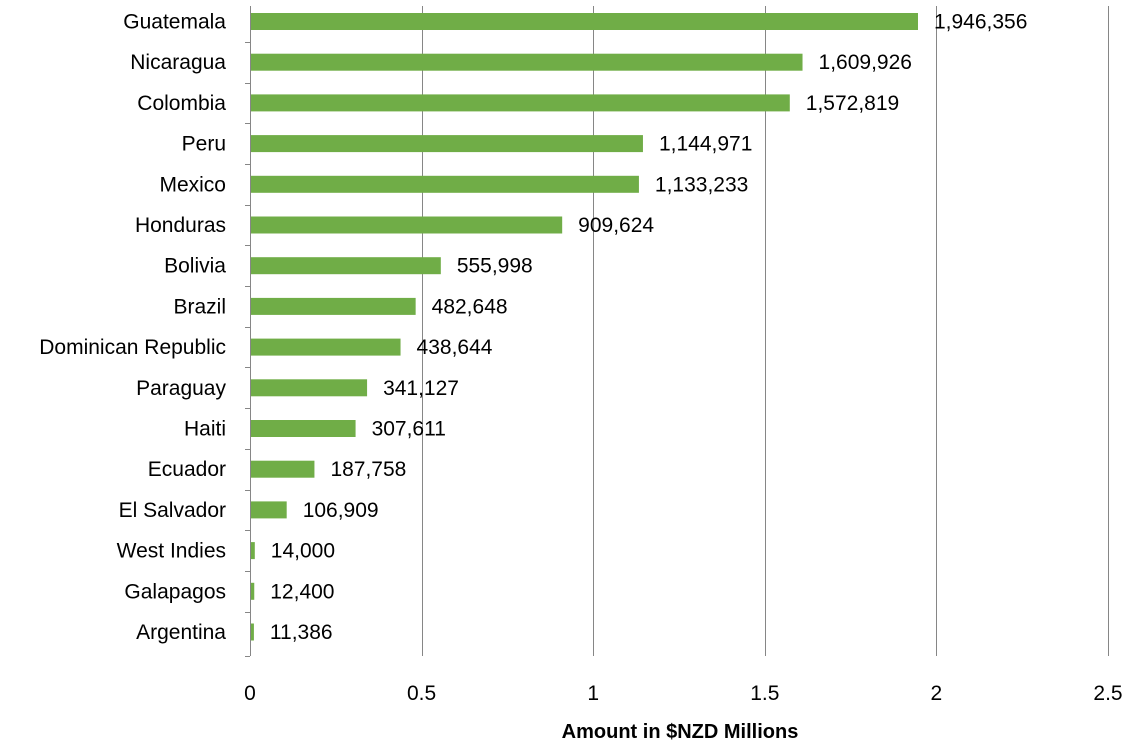  Describe the element at coordinates (447, 144) in the screenshot. I see `bar-peru` at that location.